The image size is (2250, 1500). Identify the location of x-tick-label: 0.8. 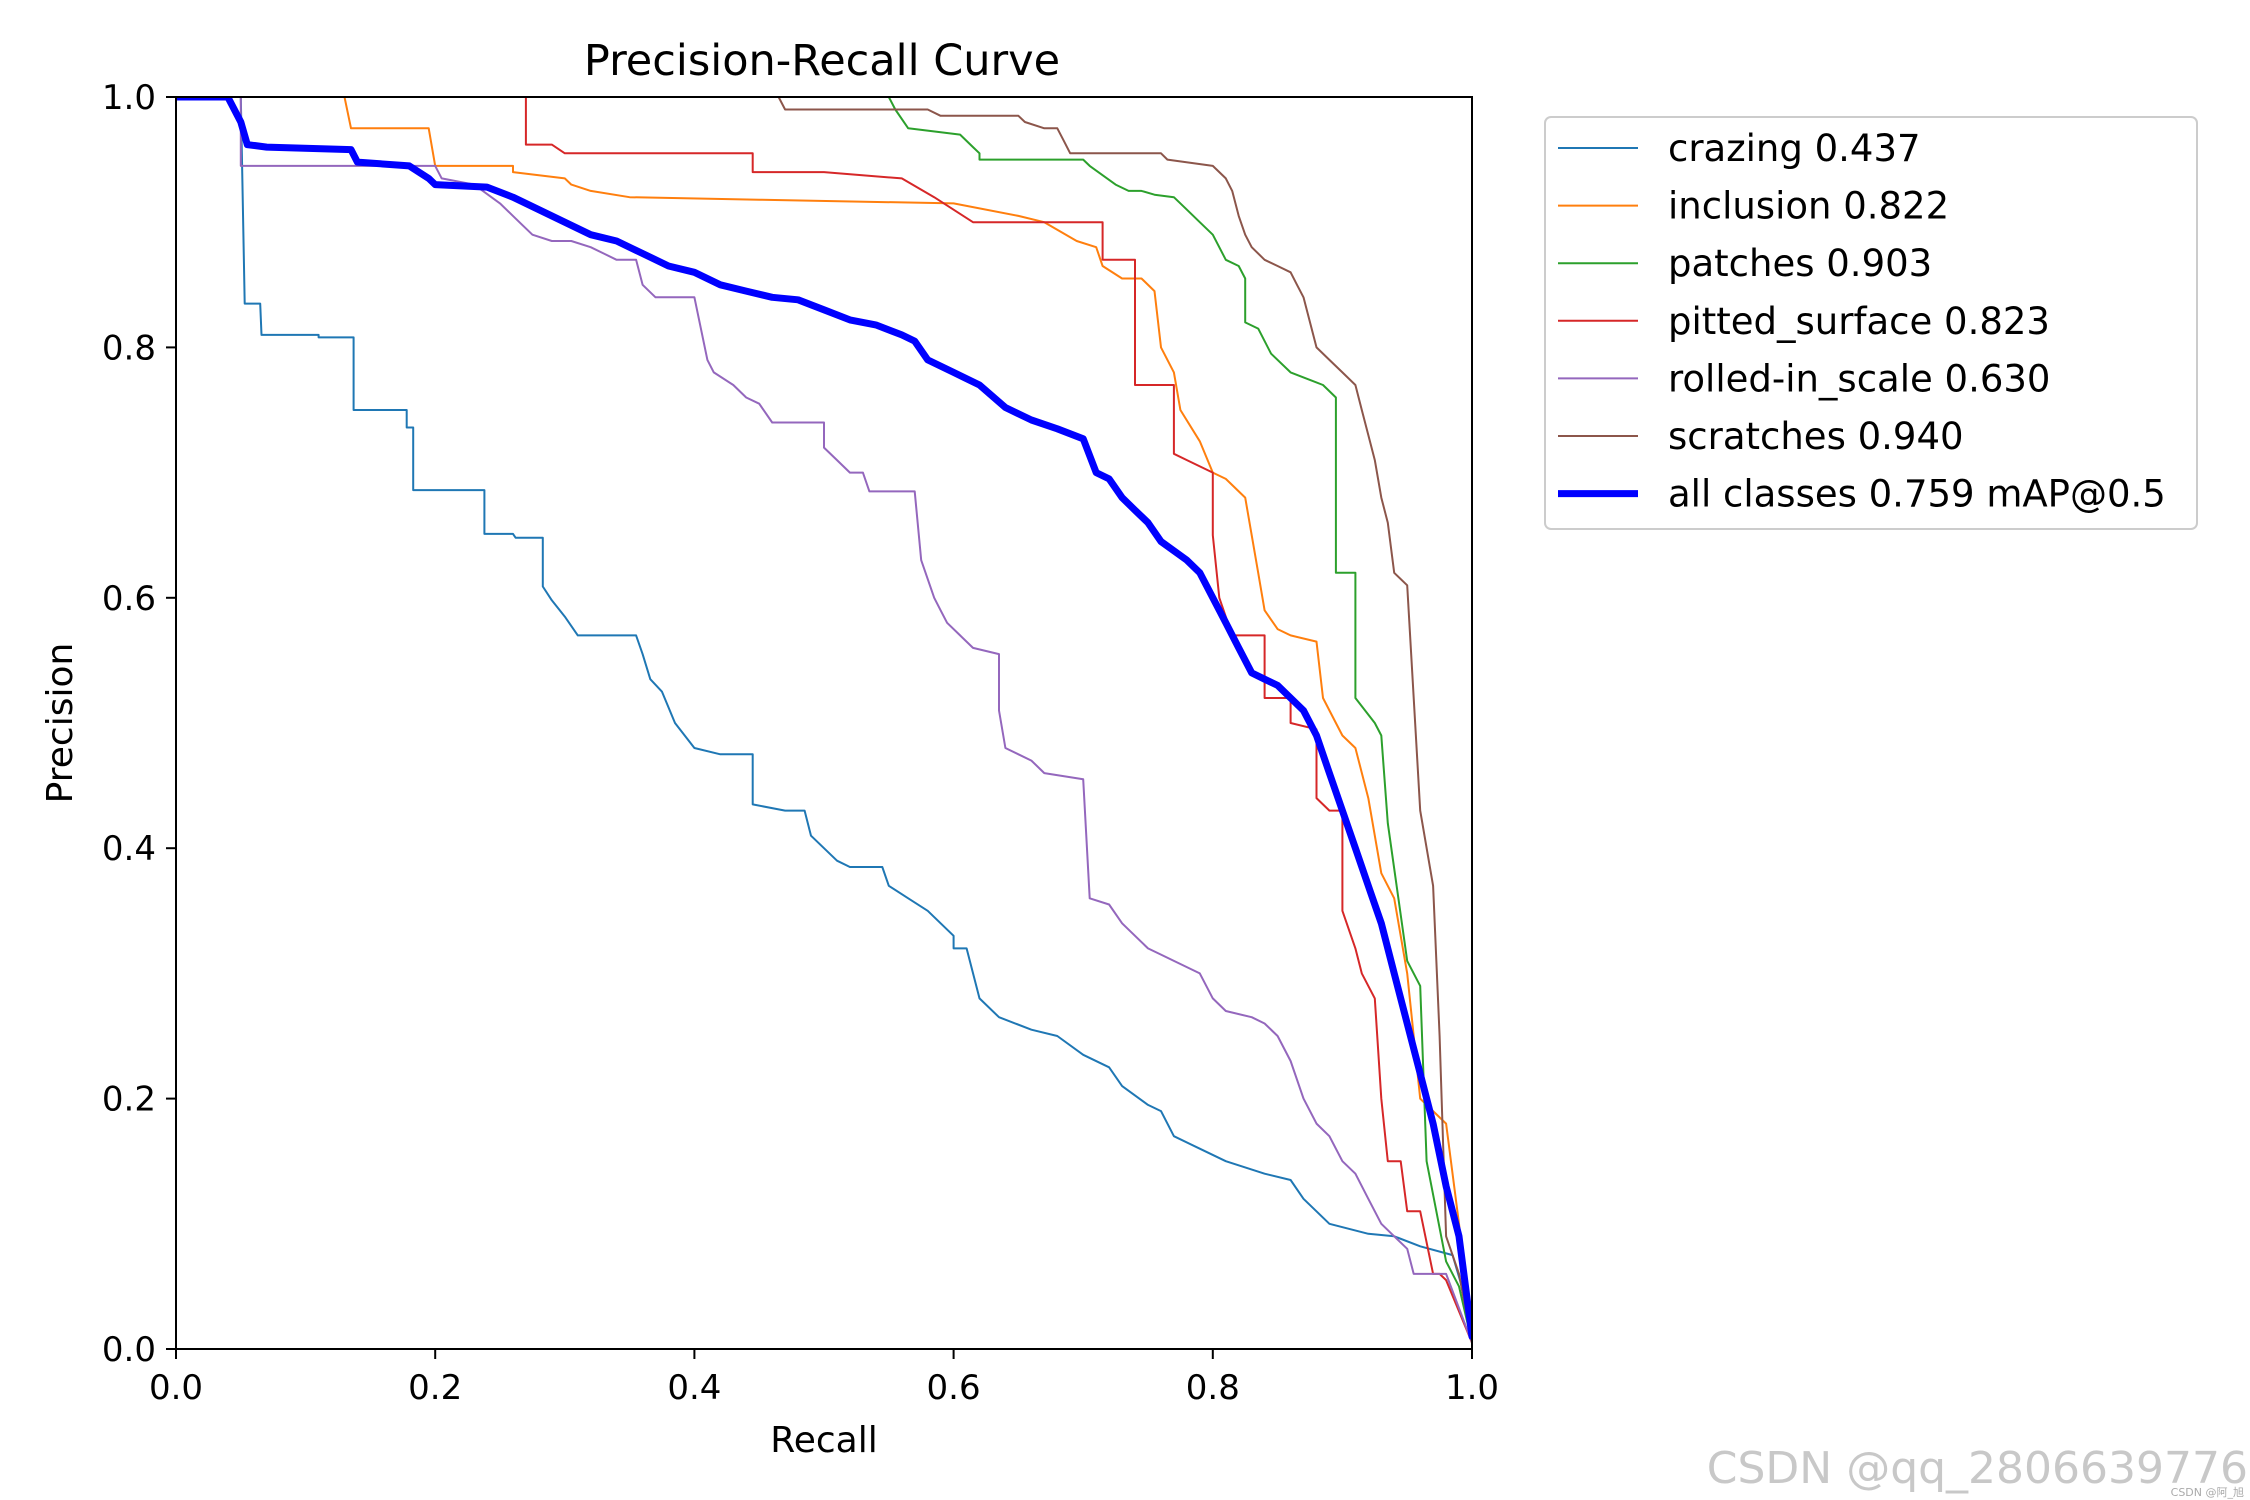
(1213, 1388).